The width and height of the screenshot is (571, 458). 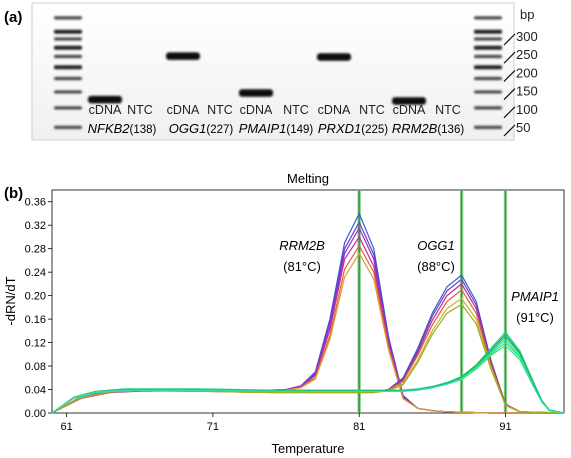 What do you see at coordinates (35, 297) in the screenshot?
I see `y-tick-label: 0.20` at bounding box center [35, 297].